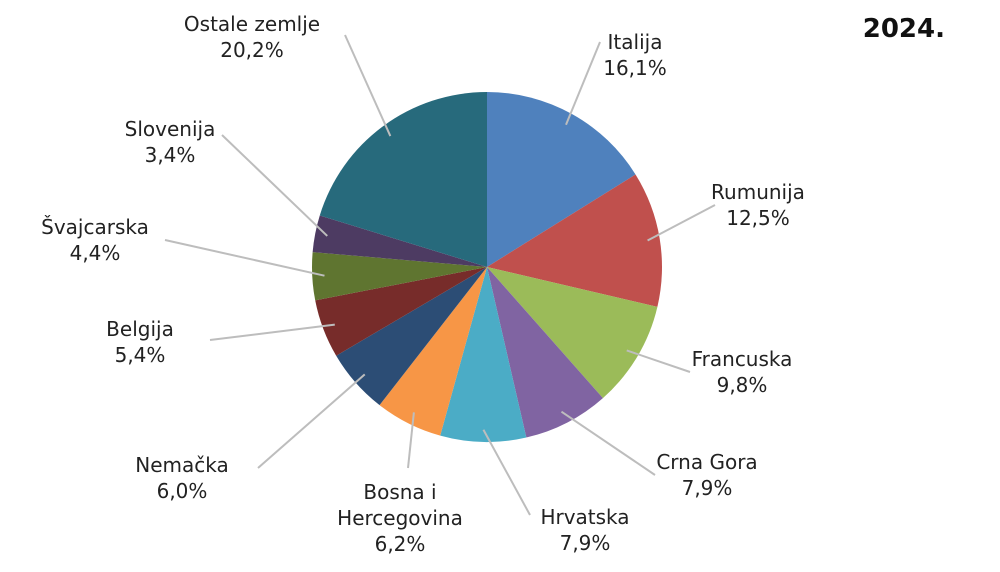 The width and height of the screenshot is (1000, 572). What do you see at coordinates (635, 42) in the screenshot?
I see `slice-category-label: Italija` at bounding box center [635, 42].